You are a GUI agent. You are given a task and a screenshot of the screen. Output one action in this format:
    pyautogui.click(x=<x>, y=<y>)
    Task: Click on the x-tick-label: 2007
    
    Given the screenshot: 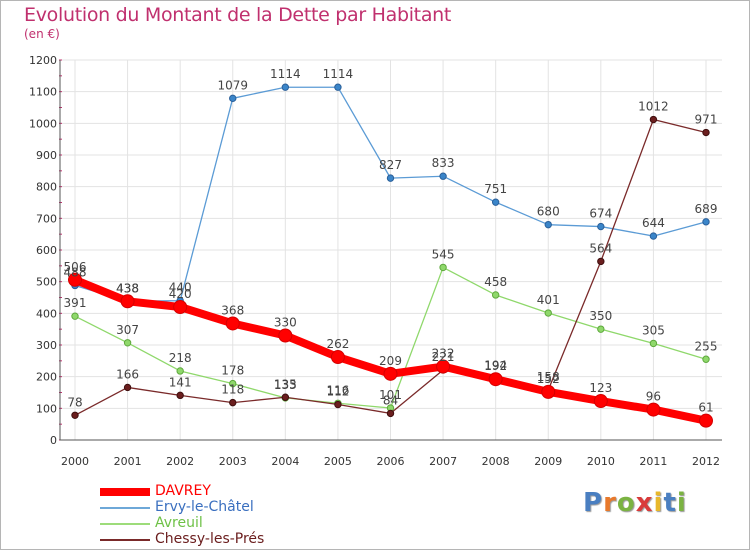 What is the action you would take?
    pyautogui.click(x=443, y=461)
    